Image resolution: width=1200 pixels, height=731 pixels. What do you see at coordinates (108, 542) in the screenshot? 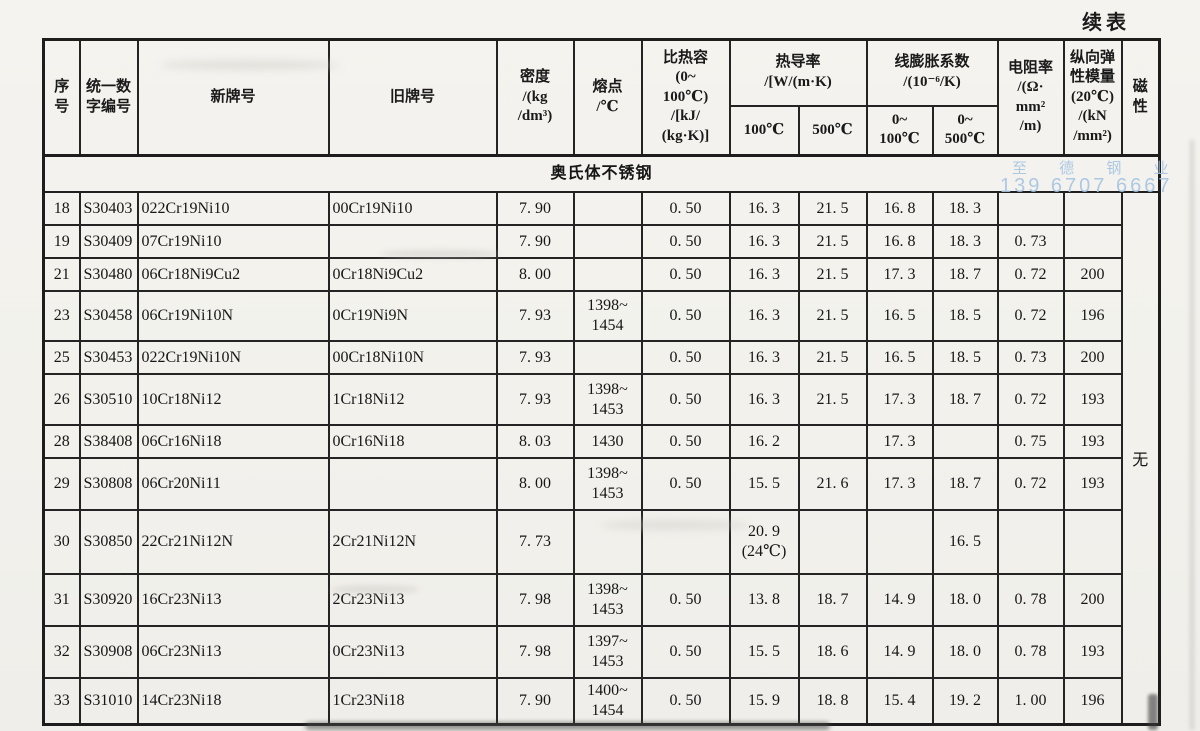
I see `cell-code: S30850` at bounding box center [108, 542].